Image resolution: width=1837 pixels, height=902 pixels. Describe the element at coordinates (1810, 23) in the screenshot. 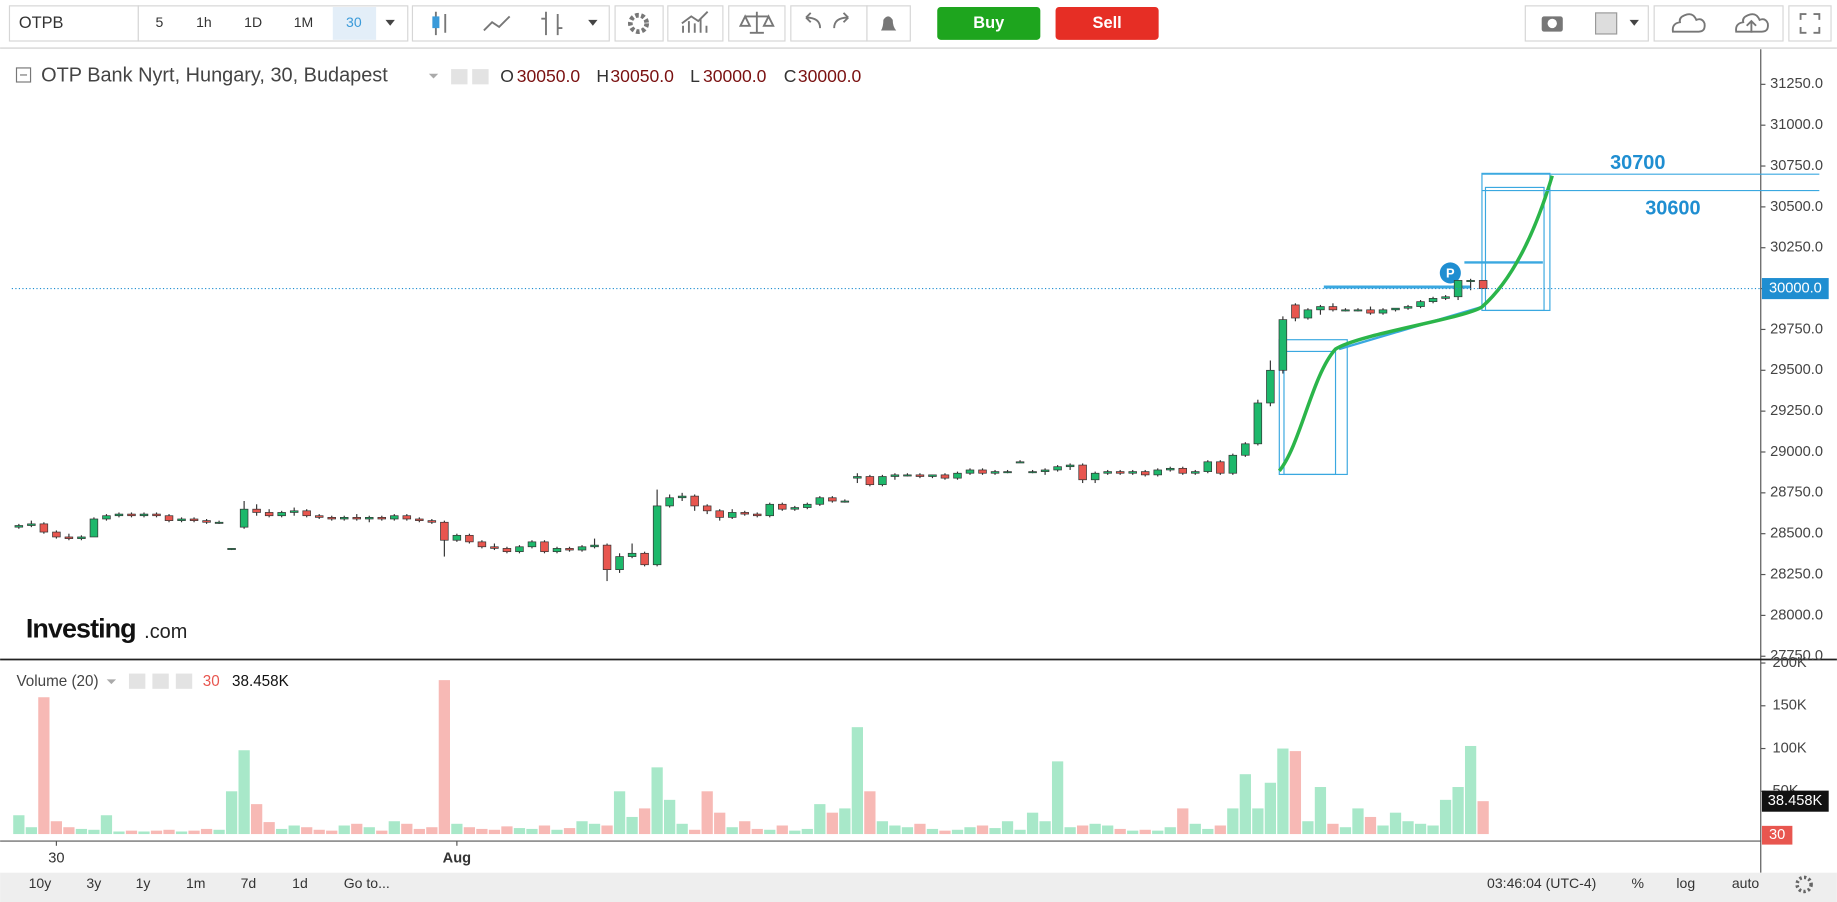

I see `fullscreen-btn` at that location.